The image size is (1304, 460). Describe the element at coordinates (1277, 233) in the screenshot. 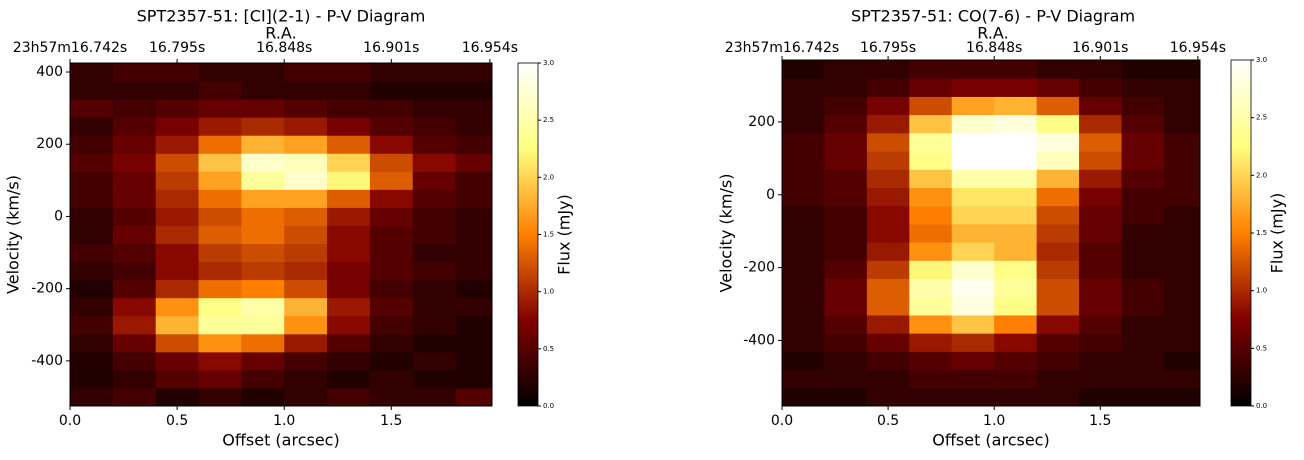

I see `colorbar-label: Flux (mJy)` at that location.